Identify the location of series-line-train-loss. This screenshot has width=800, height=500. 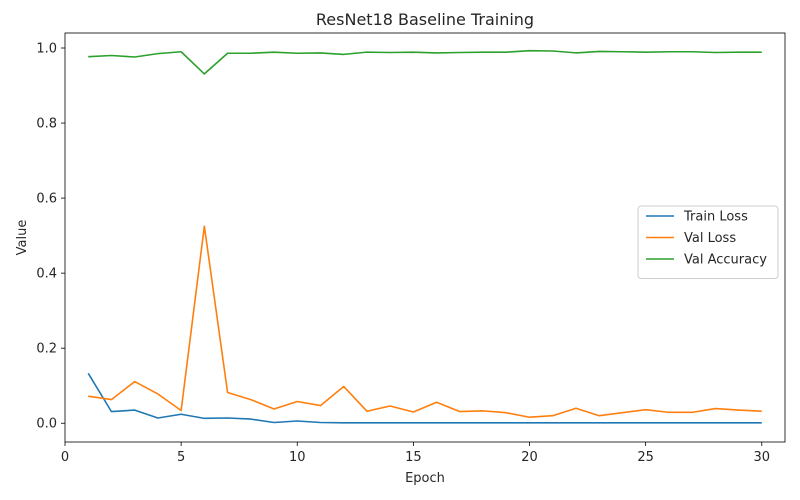
(424, 398).